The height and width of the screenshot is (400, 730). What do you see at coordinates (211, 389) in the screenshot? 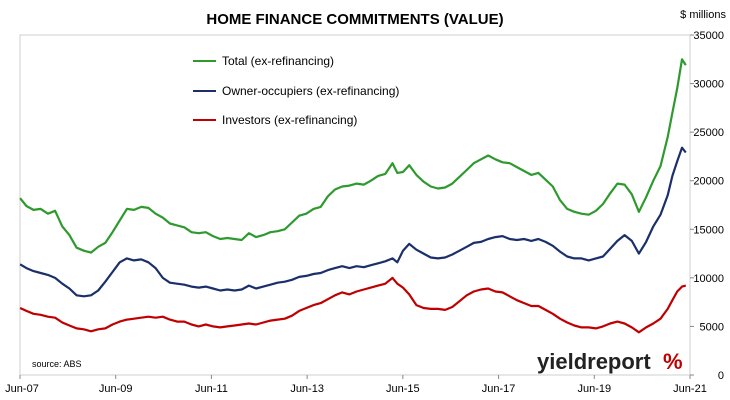
I see `x-tick-label: Jun-11` at bounding box center [211, 389].